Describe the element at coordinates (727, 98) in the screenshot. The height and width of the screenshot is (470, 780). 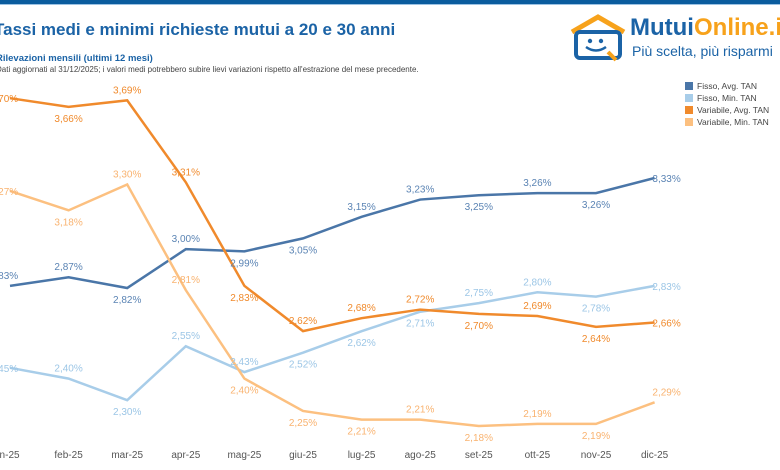
I see `legend-item: Fisso, Min. TAN` at that location.